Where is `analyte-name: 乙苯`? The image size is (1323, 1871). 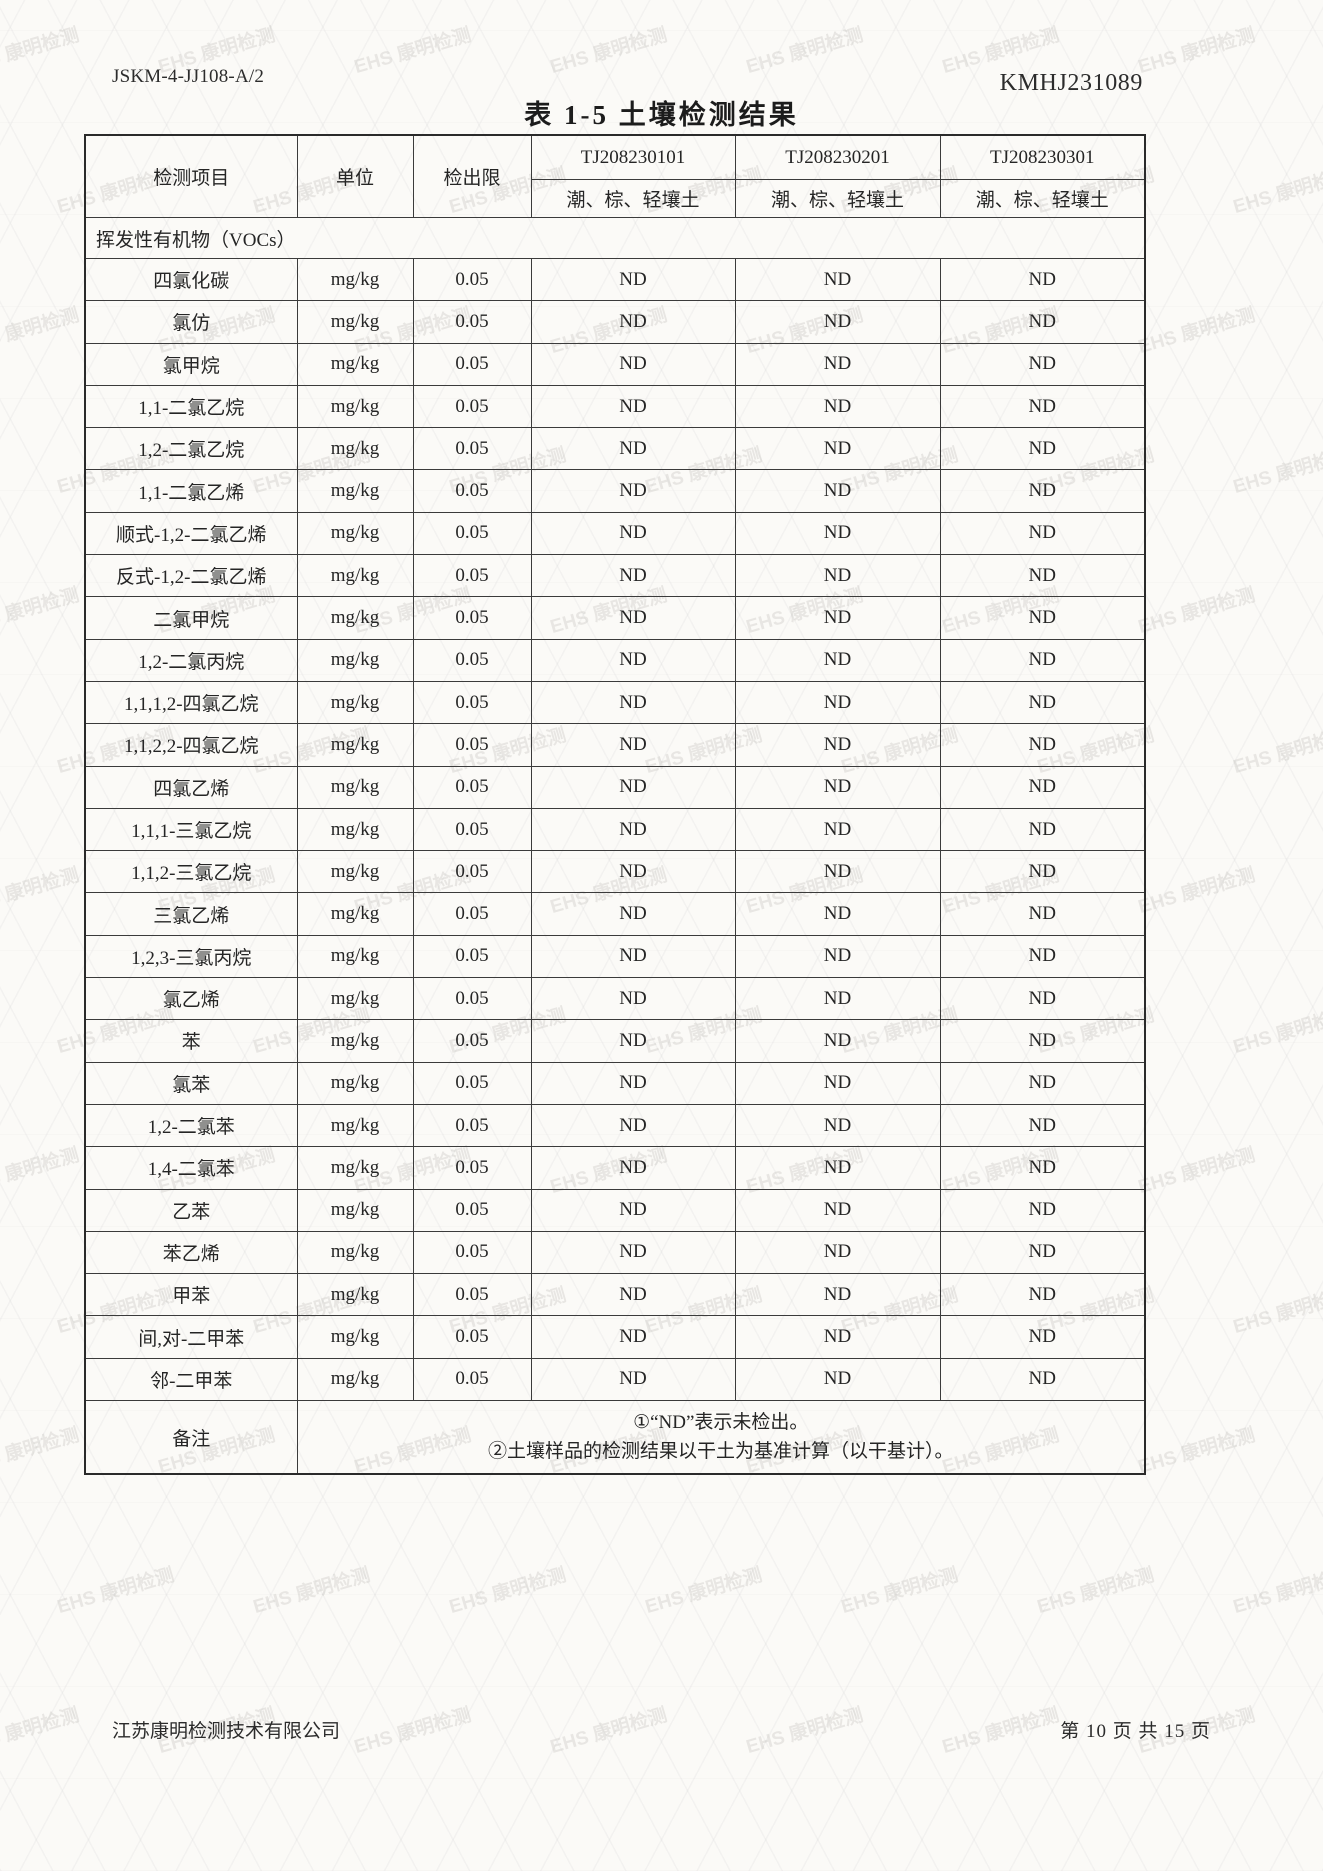 analyte-name: 乙苯 is located at coordinates (191, 1210).